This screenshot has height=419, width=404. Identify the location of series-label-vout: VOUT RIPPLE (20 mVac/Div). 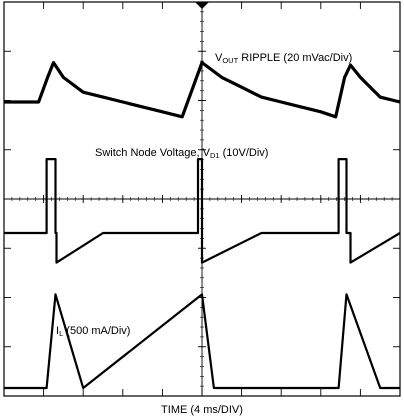
(283, 58).